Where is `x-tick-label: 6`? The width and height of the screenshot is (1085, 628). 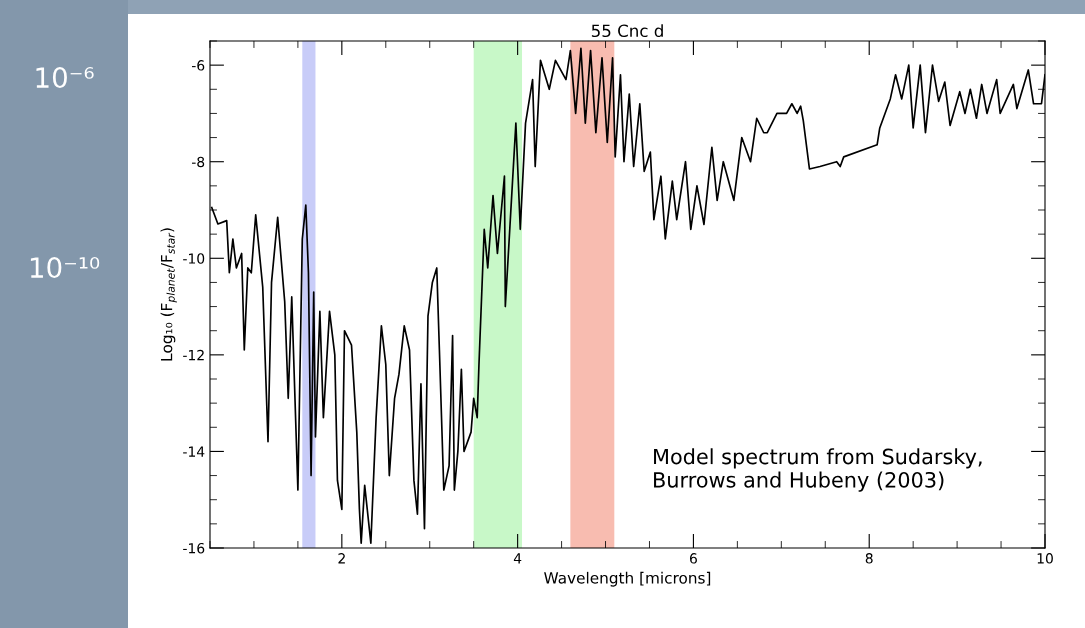 x-tick-label: 6 is located at coordinates (693, 558).